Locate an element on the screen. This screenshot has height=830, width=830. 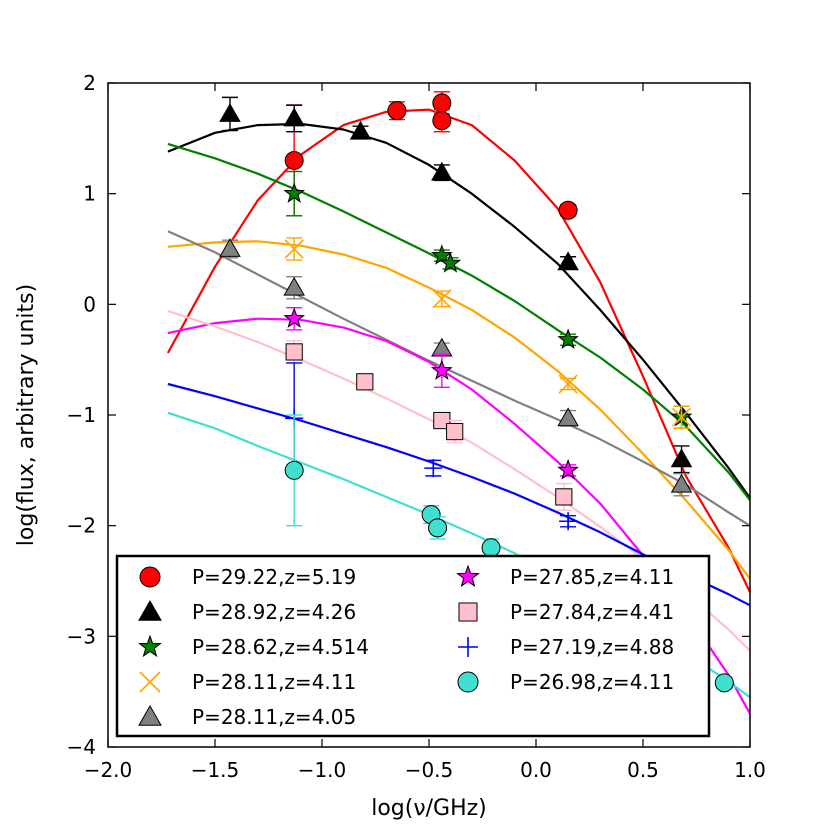
legend-entry: P=29.22,z=5.19 is located at coordinates (247, 577).